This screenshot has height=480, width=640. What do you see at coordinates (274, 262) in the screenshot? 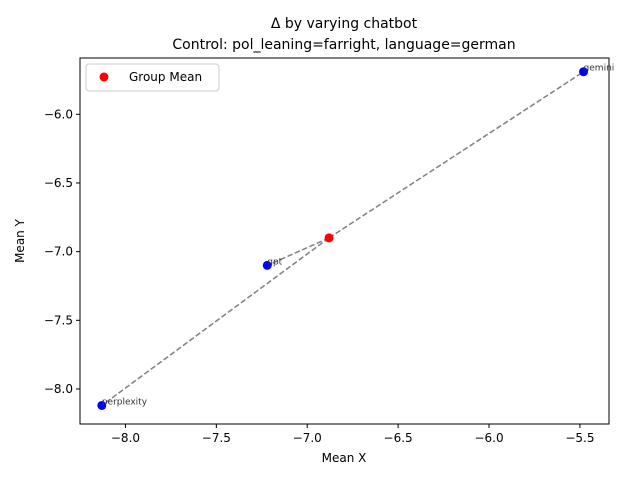
I see `point-label-gpt: gpt` at bounding box center [274, 262].